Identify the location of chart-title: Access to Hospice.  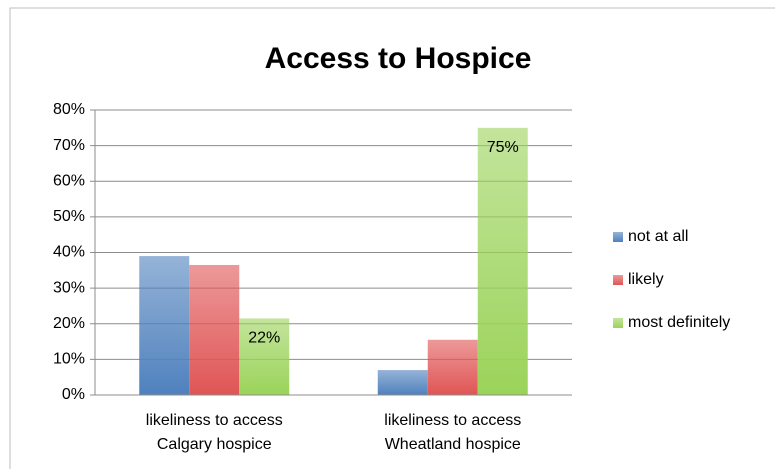
(398, 58).